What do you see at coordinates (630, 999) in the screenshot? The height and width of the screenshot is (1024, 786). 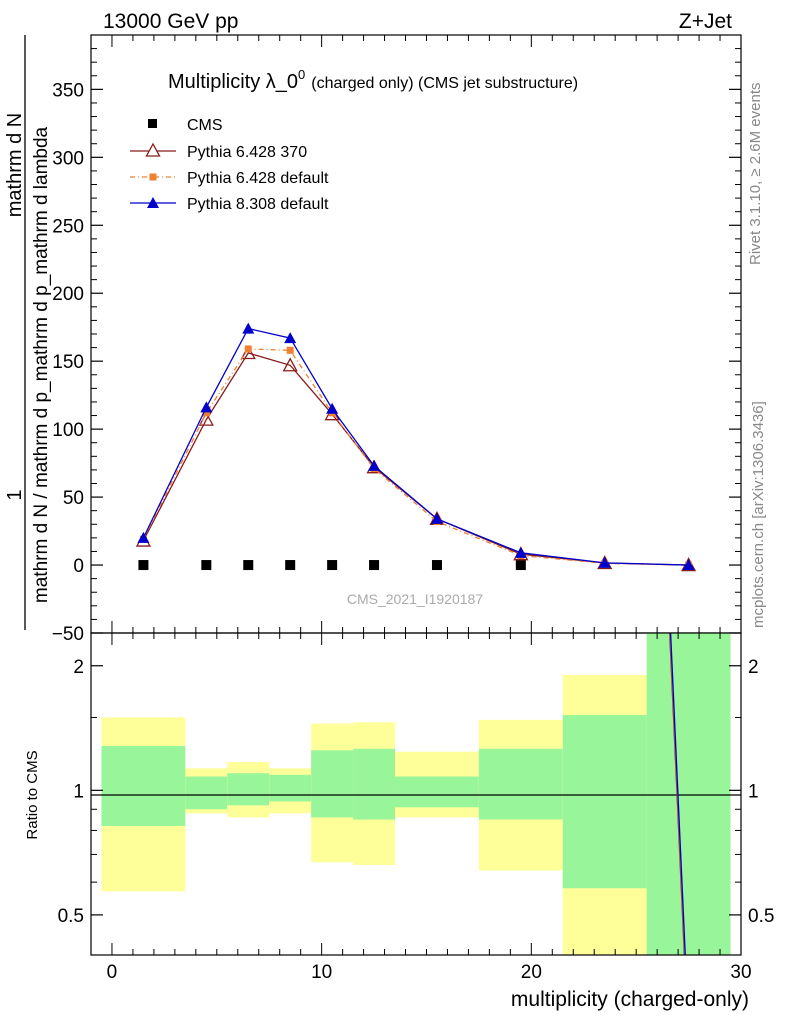 I see `x-axis-label: multiplicity (charged-only)` at bounding box center [630, 999].